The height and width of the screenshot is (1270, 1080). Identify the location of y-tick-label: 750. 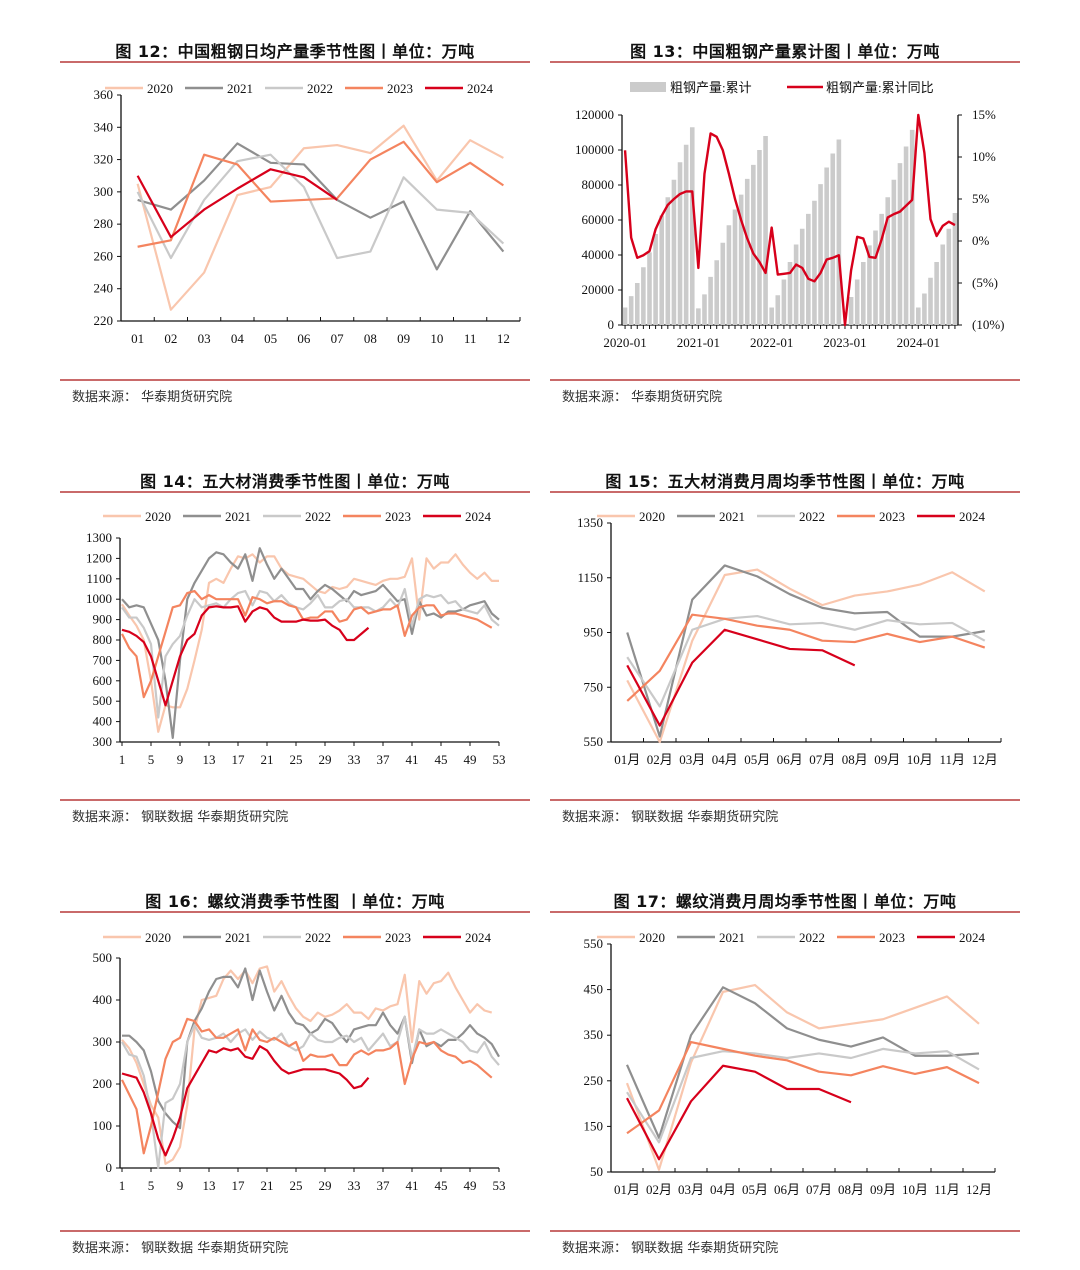
(594, 686).